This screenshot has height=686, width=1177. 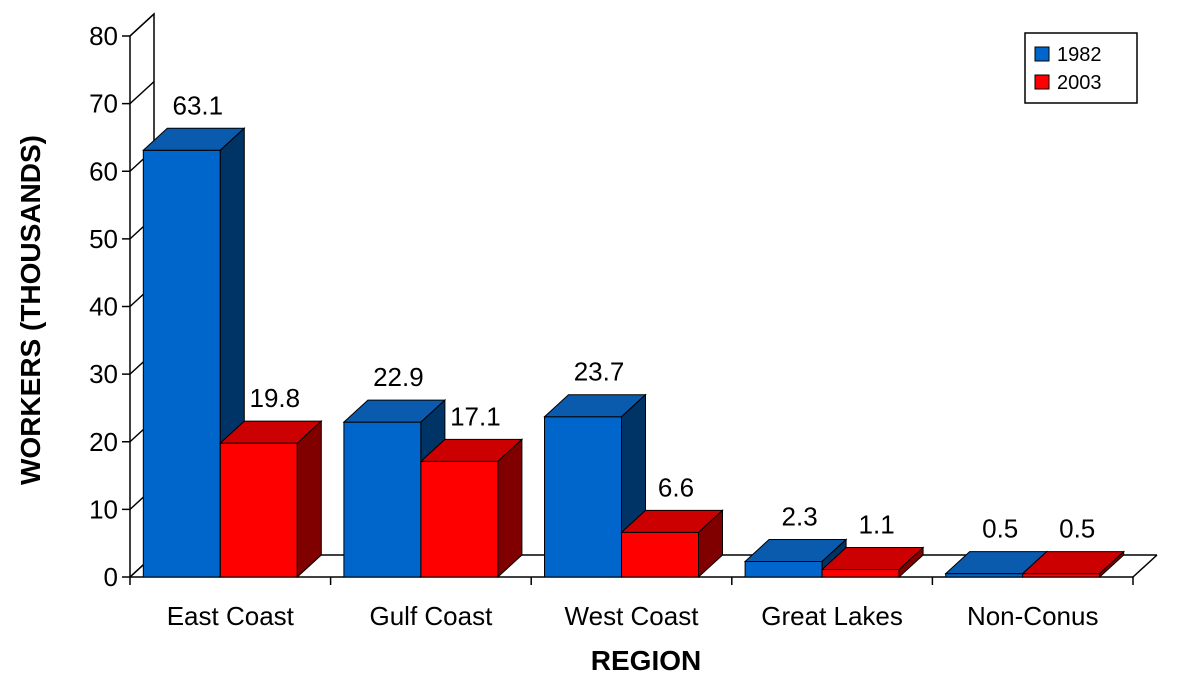 What do you see at coordinates (103, 171) in the screenshot?
I see `y-tick-label: 60` at bounding box center [103, 171].